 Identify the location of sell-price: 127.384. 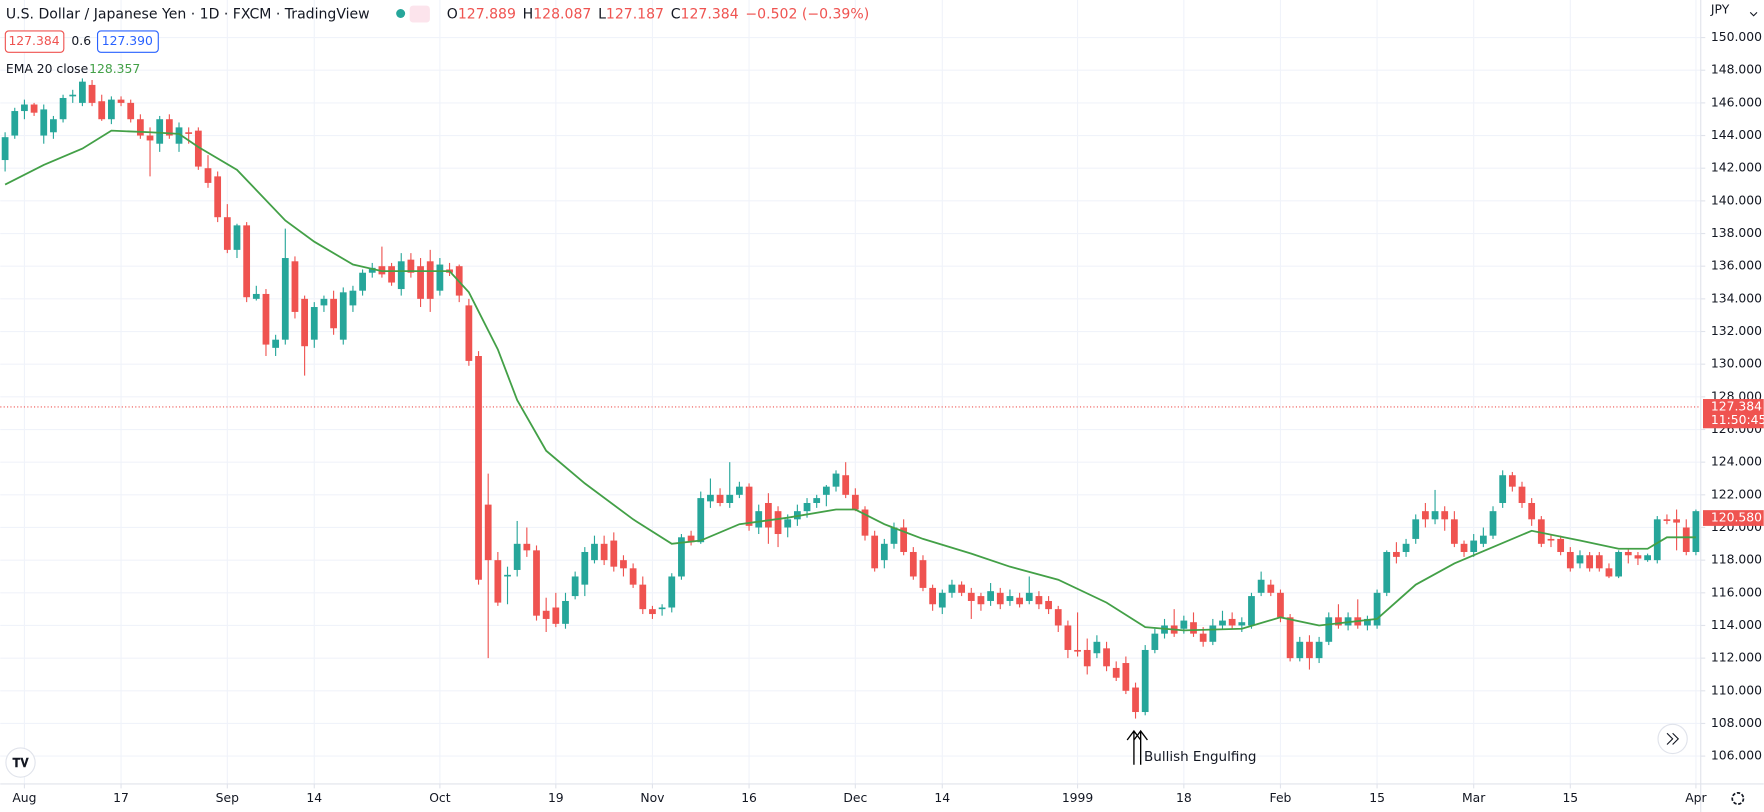
(33, 41).